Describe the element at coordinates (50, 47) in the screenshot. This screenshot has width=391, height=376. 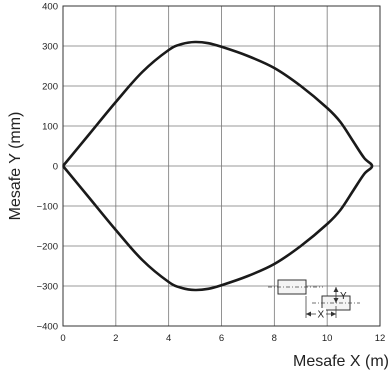
I see `y-tick-label: 300` at that location.